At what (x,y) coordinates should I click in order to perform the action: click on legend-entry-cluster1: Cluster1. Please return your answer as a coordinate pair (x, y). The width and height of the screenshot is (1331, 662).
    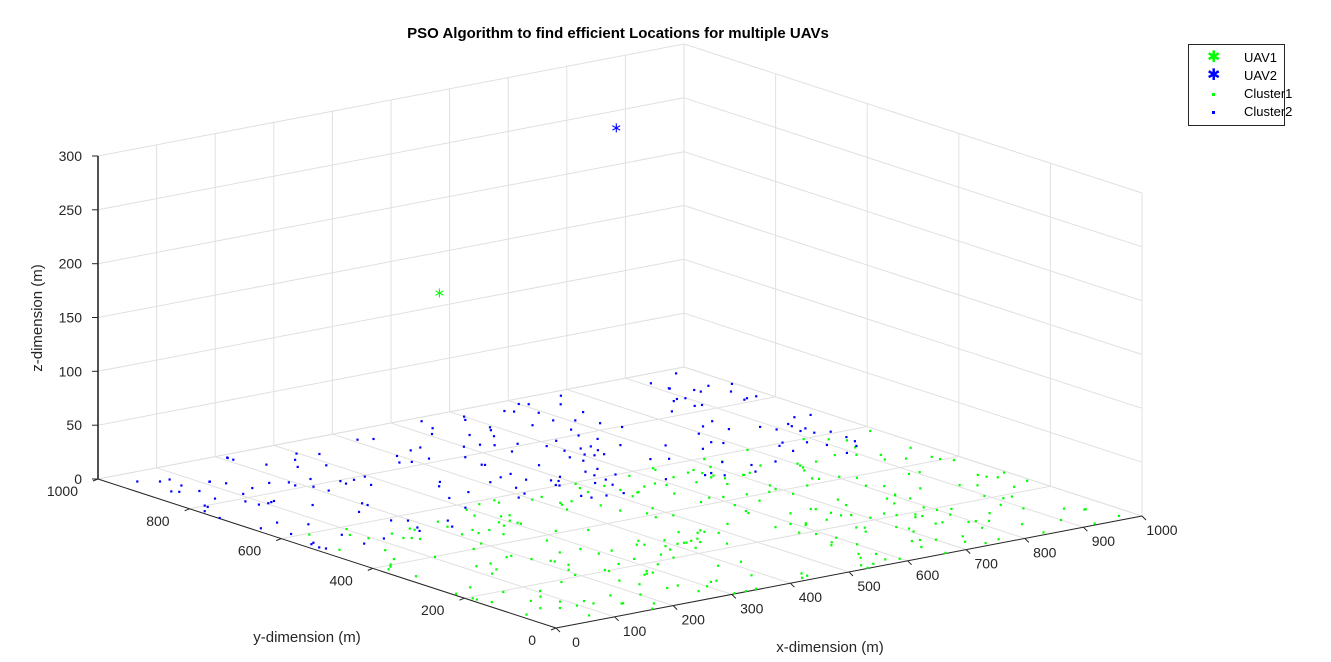
    Looking at the image, I should click on (1240, 94).